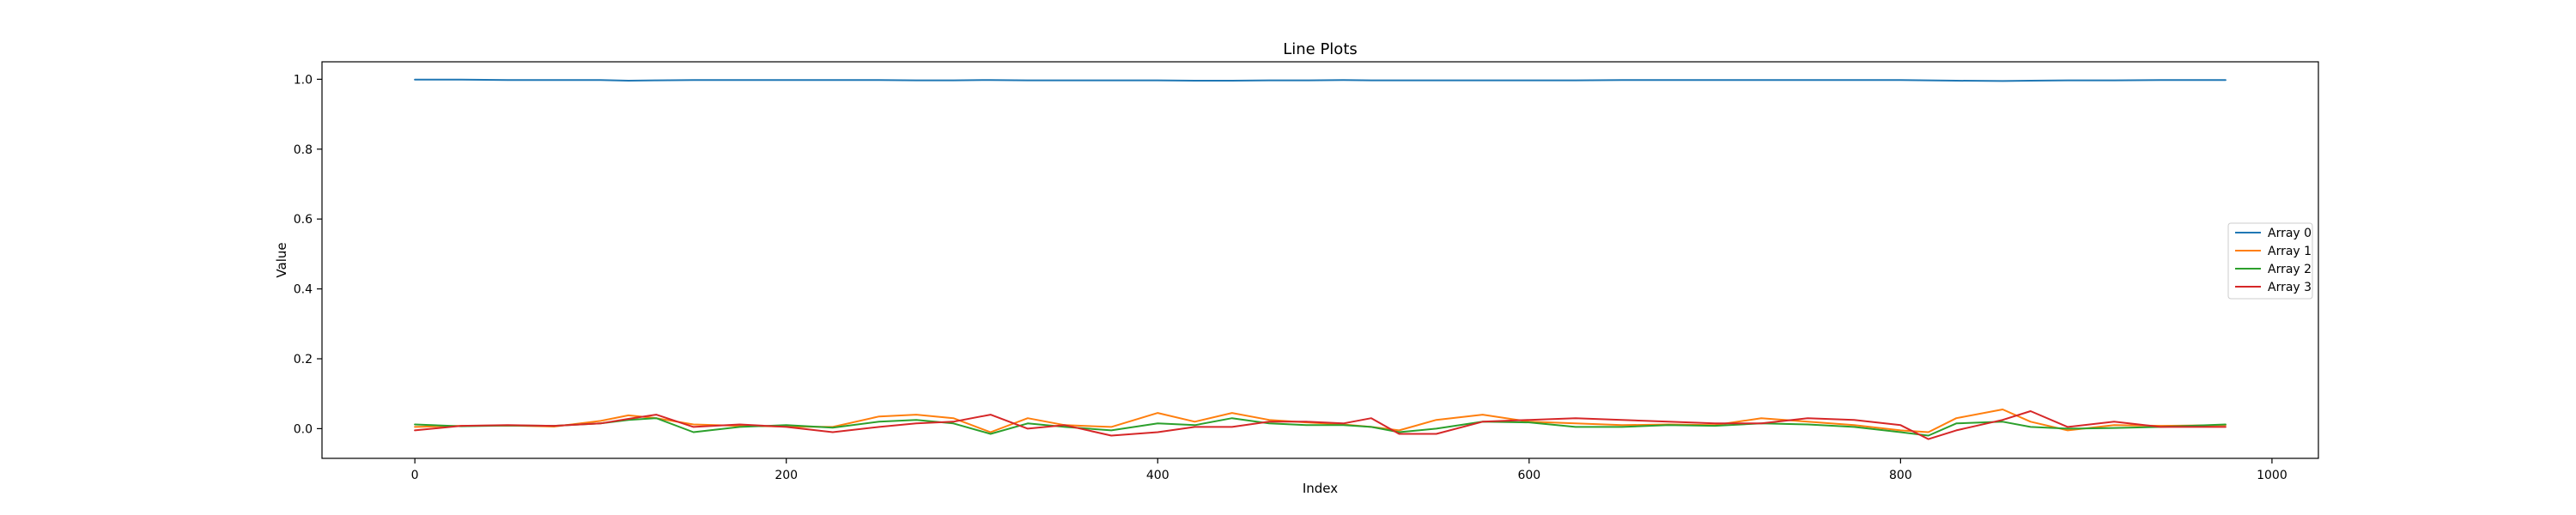 The width and height of the screenshot is (2576, 515). I want to click on legend-label-3: Array 3, so click(2290, 287).